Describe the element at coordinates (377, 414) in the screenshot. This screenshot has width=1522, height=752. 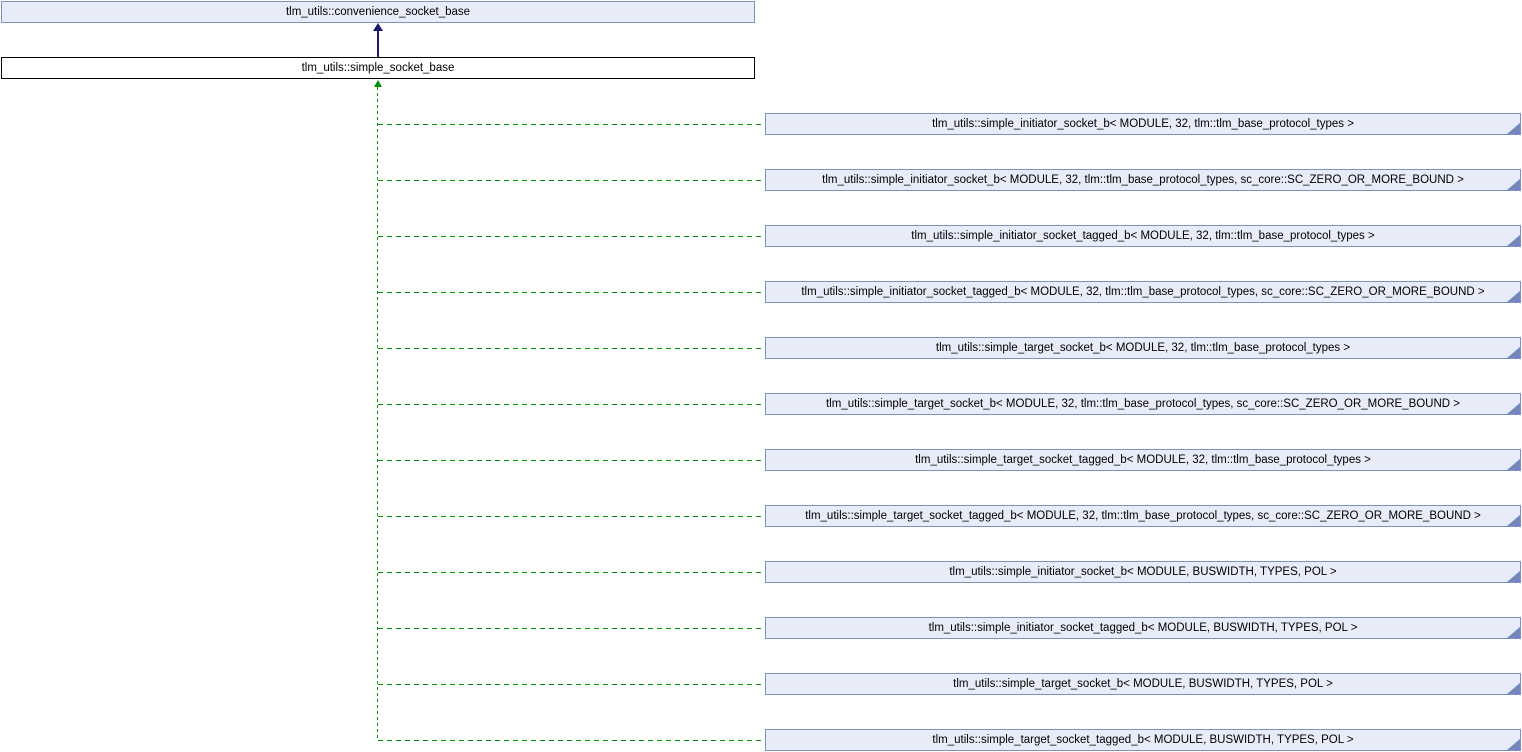
I see `derived-edge-trunk-line` at that location.